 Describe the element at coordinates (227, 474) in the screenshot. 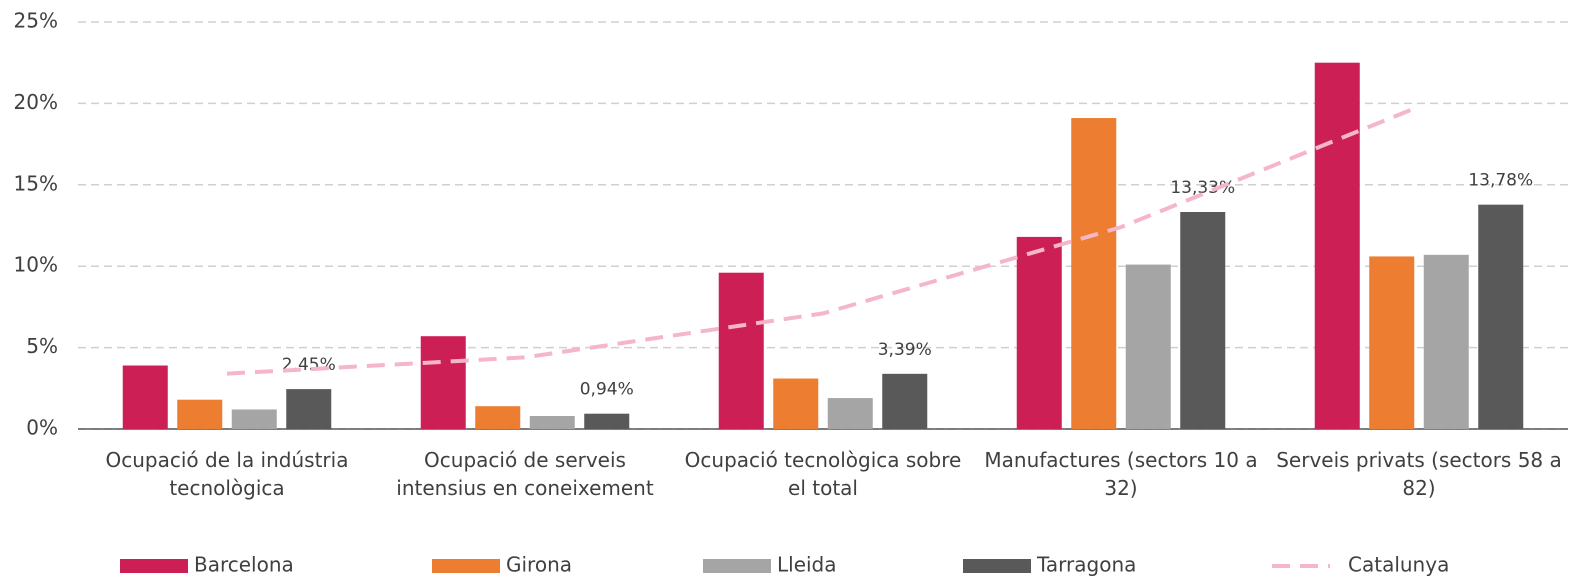

I see `x-tick-label: Ocupació de la indústria tecnològica` at that location.